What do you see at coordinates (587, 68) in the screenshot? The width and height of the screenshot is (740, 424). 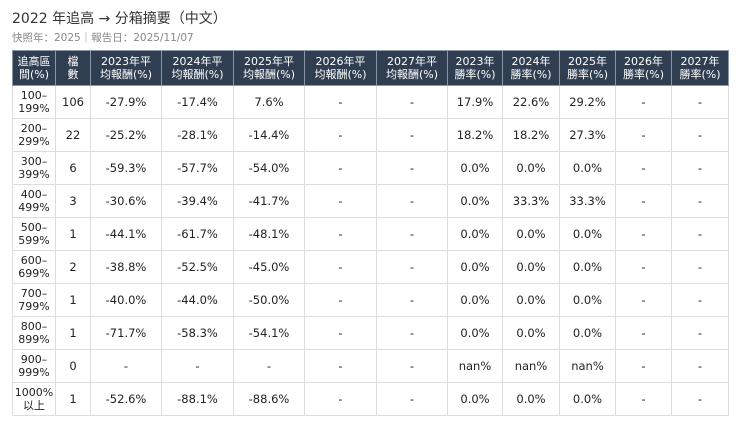 I see `column-header: 2025年 勝率(%)` at bounding box center [587, 68].